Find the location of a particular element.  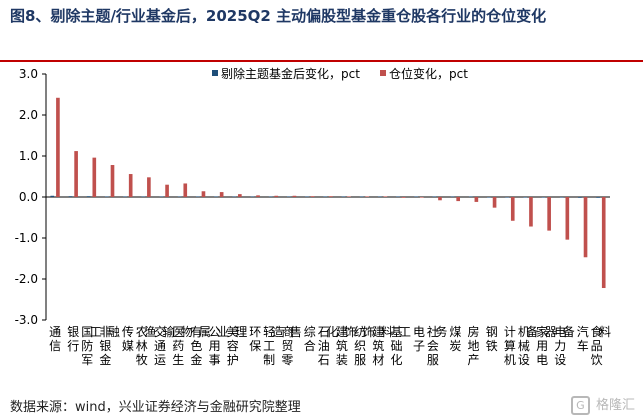

x-tick-label: 传媒 is located at coordinates (128, 338).